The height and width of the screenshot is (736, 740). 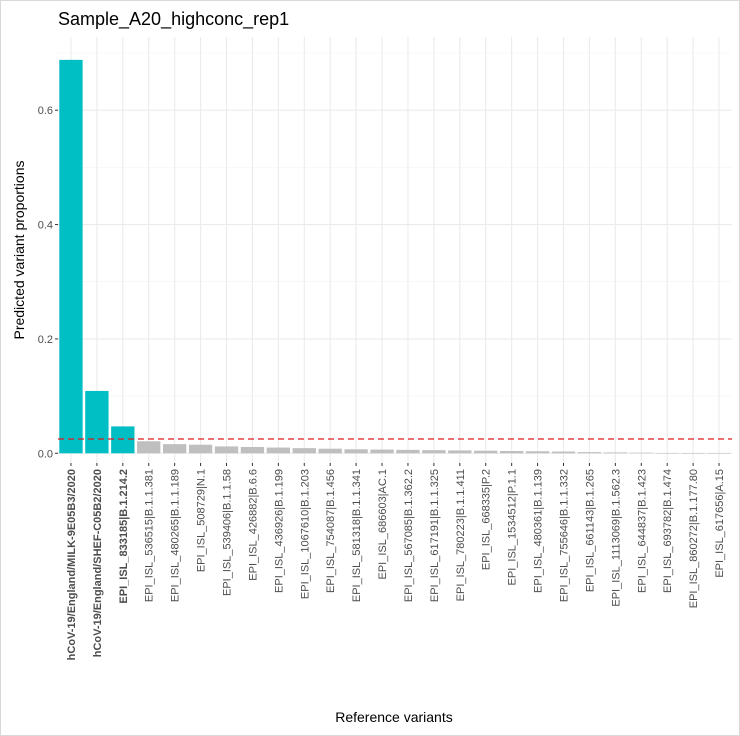 I want to click on x-tick-label: EPI_ISL_480361|B.1.139, so click(x=539, y=531).